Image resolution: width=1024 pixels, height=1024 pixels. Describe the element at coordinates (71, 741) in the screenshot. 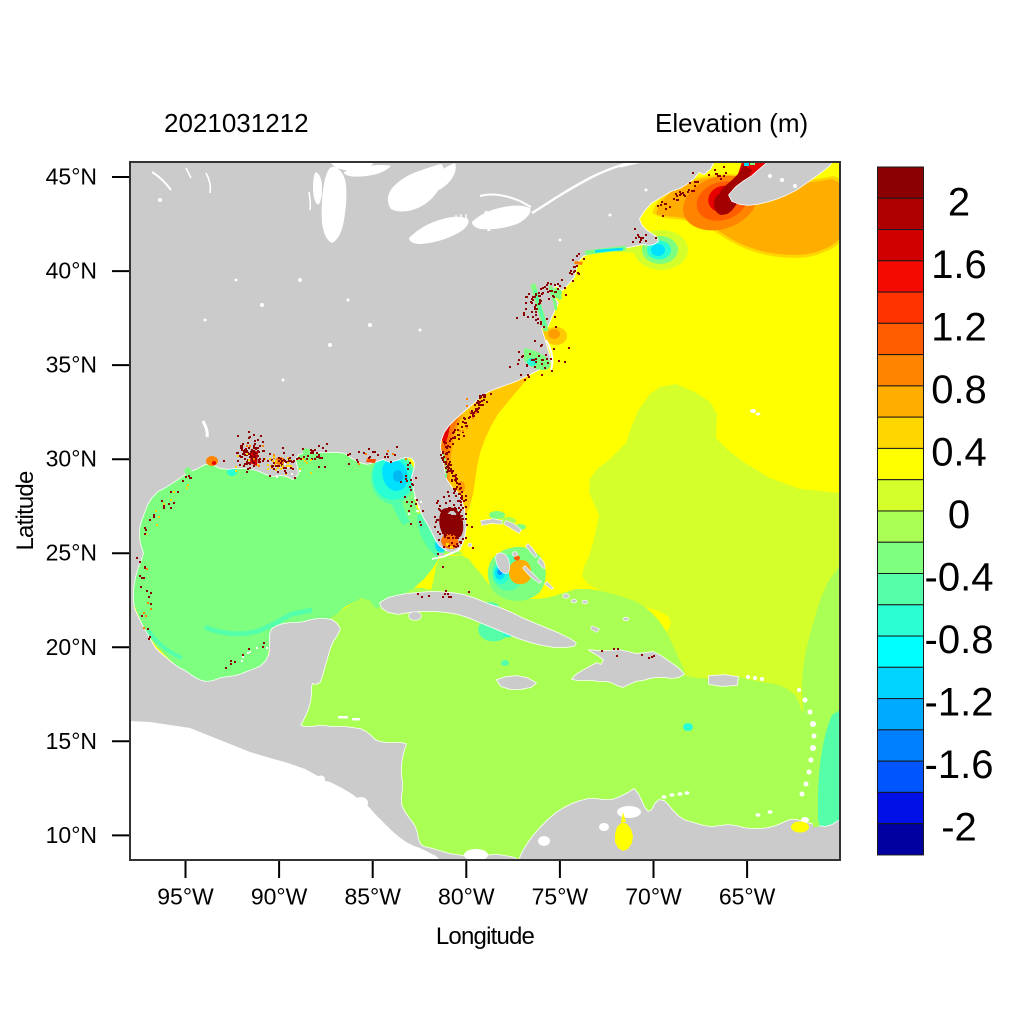

I see `svg-text: 15°N` at that location.